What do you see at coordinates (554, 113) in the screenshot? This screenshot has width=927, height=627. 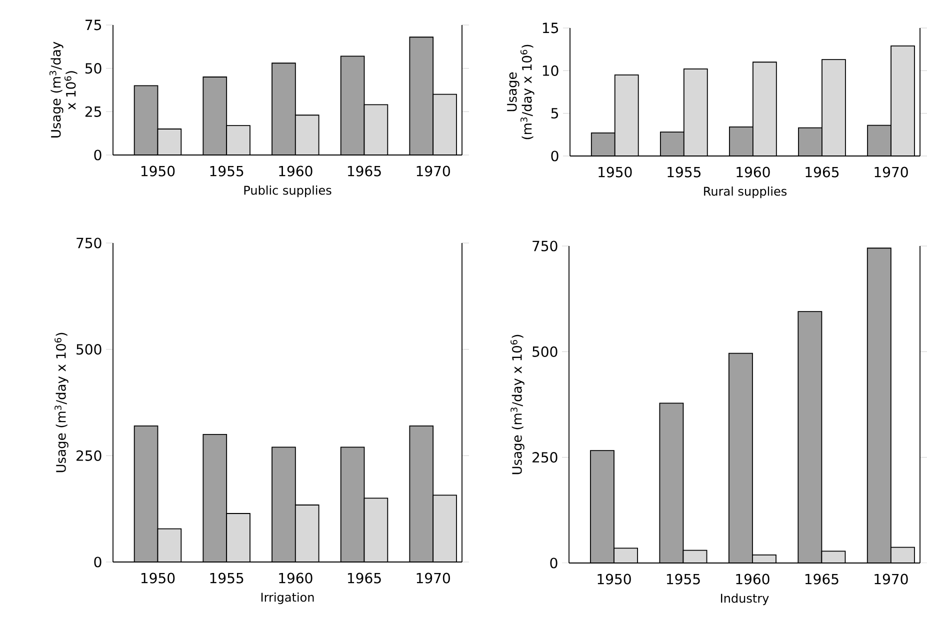 I see `y-tick-label: 5` at bounding box center [554, 113].